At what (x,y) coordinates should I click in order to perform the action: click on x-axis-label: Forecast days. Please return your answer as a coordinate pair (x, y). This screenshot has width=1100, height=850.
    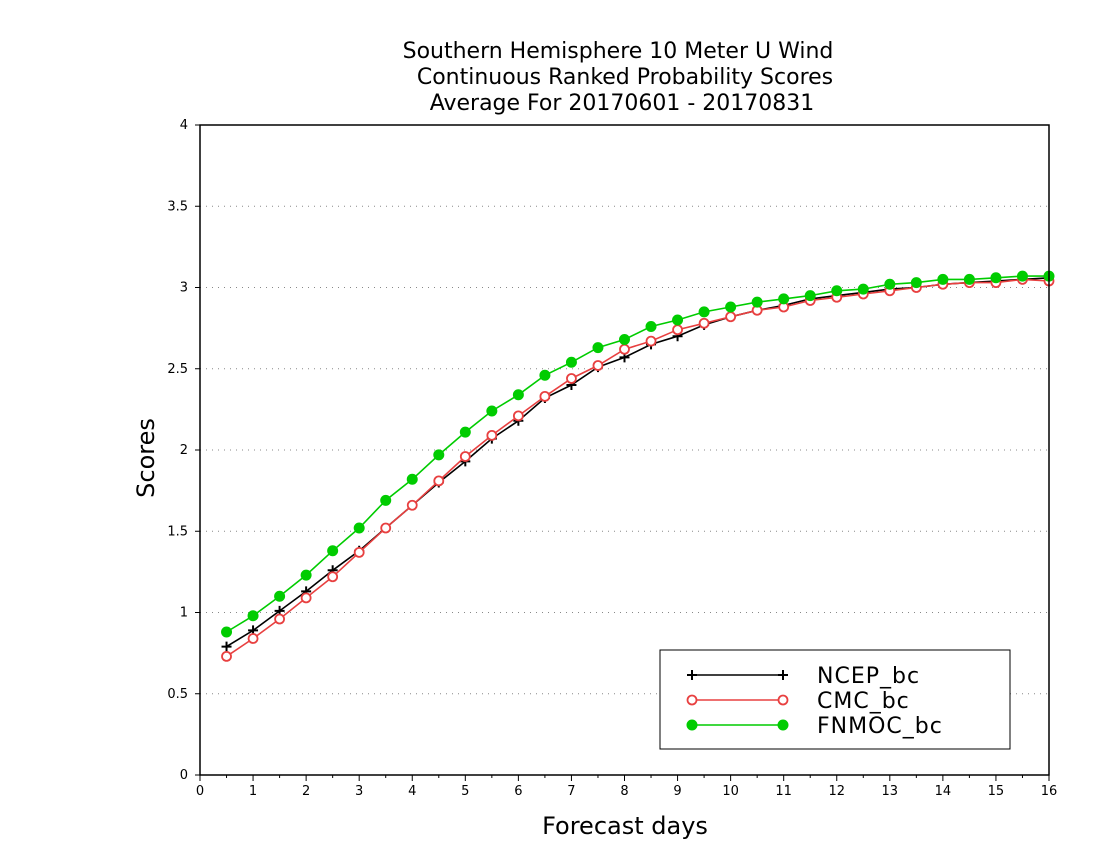
    Looking at the image, I should click on (625, 826).